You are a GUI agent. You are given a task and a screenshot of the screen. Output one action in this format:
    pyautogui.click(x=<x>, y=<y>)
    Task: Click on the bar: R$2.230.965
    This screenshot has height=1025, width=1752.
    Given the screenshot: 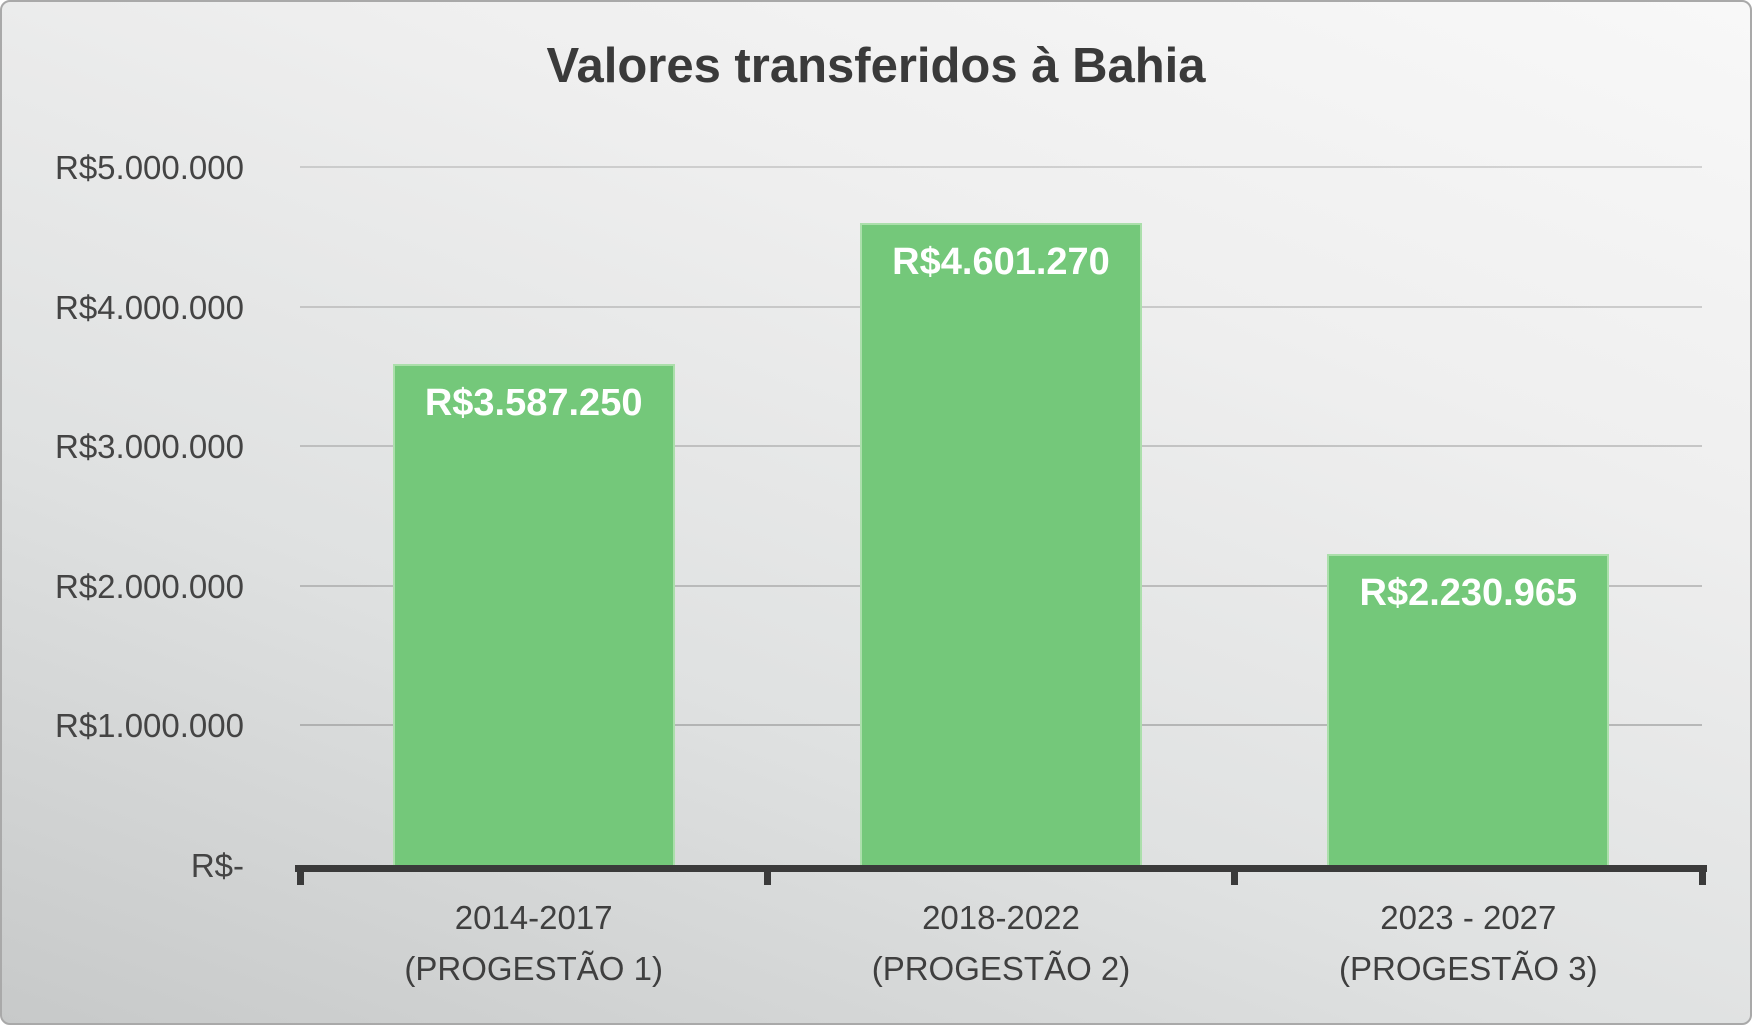 What is the action you would take?
    pyautogui.click(x=1468, y=709)
    